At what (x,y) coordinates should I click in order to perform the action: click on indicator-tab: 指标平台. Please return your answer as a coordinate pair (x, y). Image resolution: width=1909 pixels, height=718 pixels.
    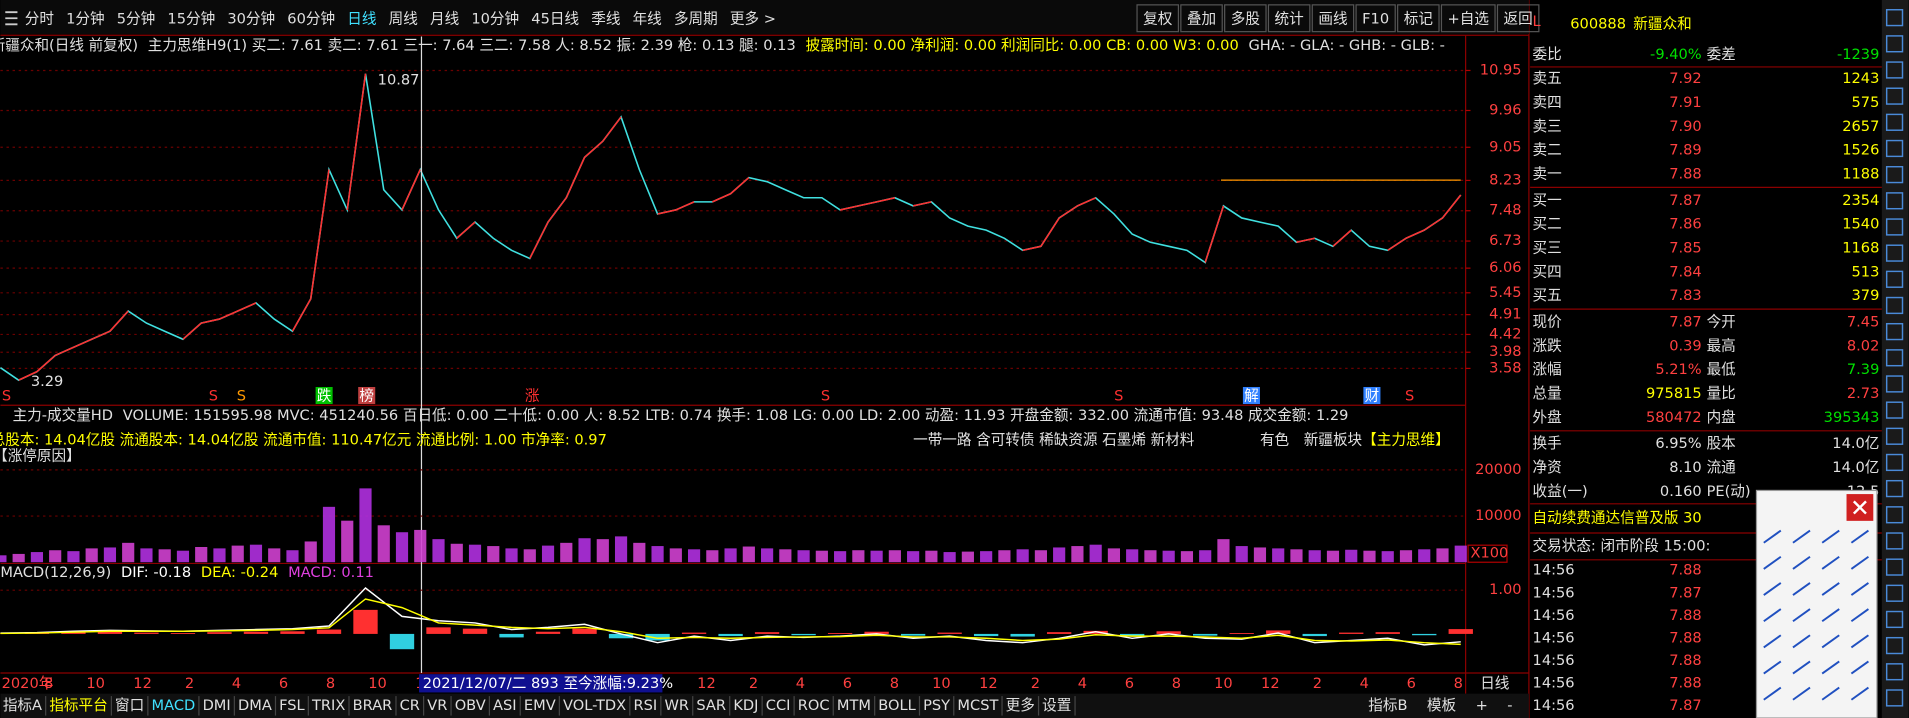
    Looking at the image, I should click on (78, 705).